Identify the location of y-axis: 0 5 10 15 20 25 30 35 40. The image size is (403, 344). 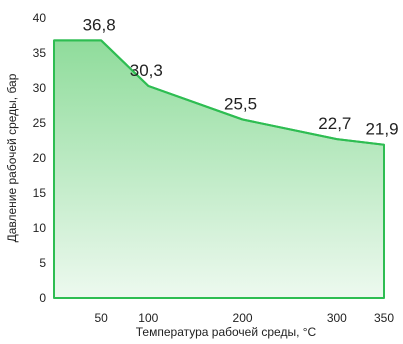
(40, 158).